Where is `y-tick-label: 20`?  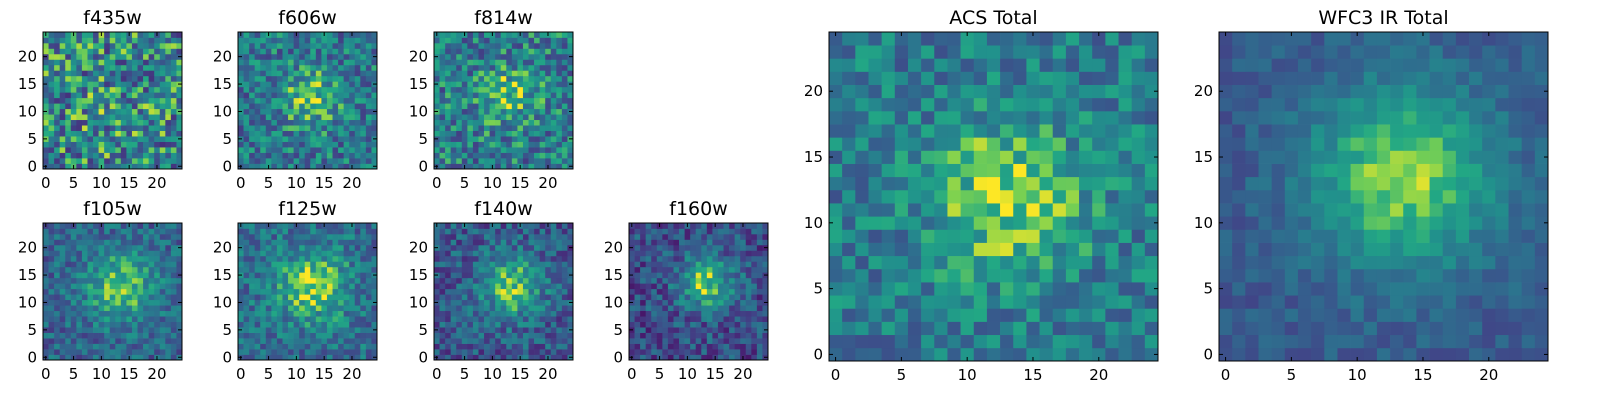 y-tick-label: 20 is located at coordinates (27, 248).